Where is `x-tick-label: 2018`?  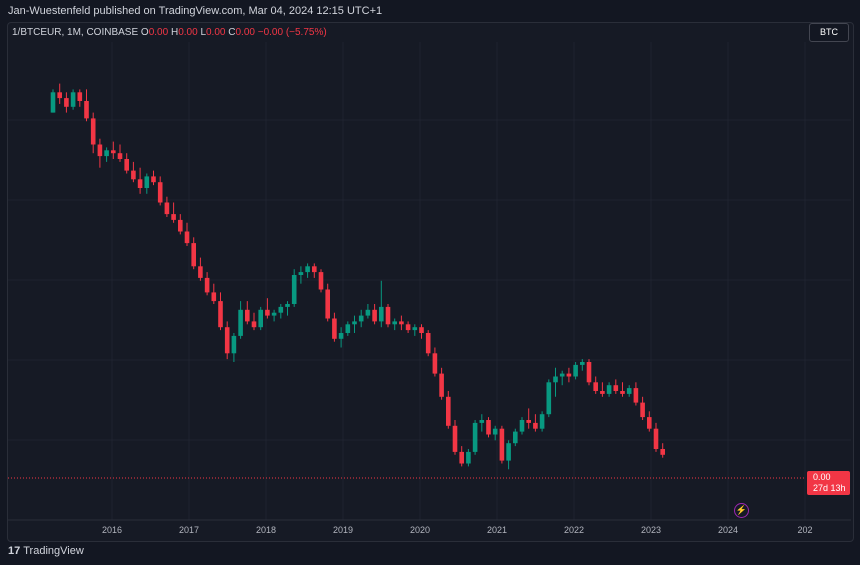 x-tick-label: 2018 is located at coordinates (266, 530).